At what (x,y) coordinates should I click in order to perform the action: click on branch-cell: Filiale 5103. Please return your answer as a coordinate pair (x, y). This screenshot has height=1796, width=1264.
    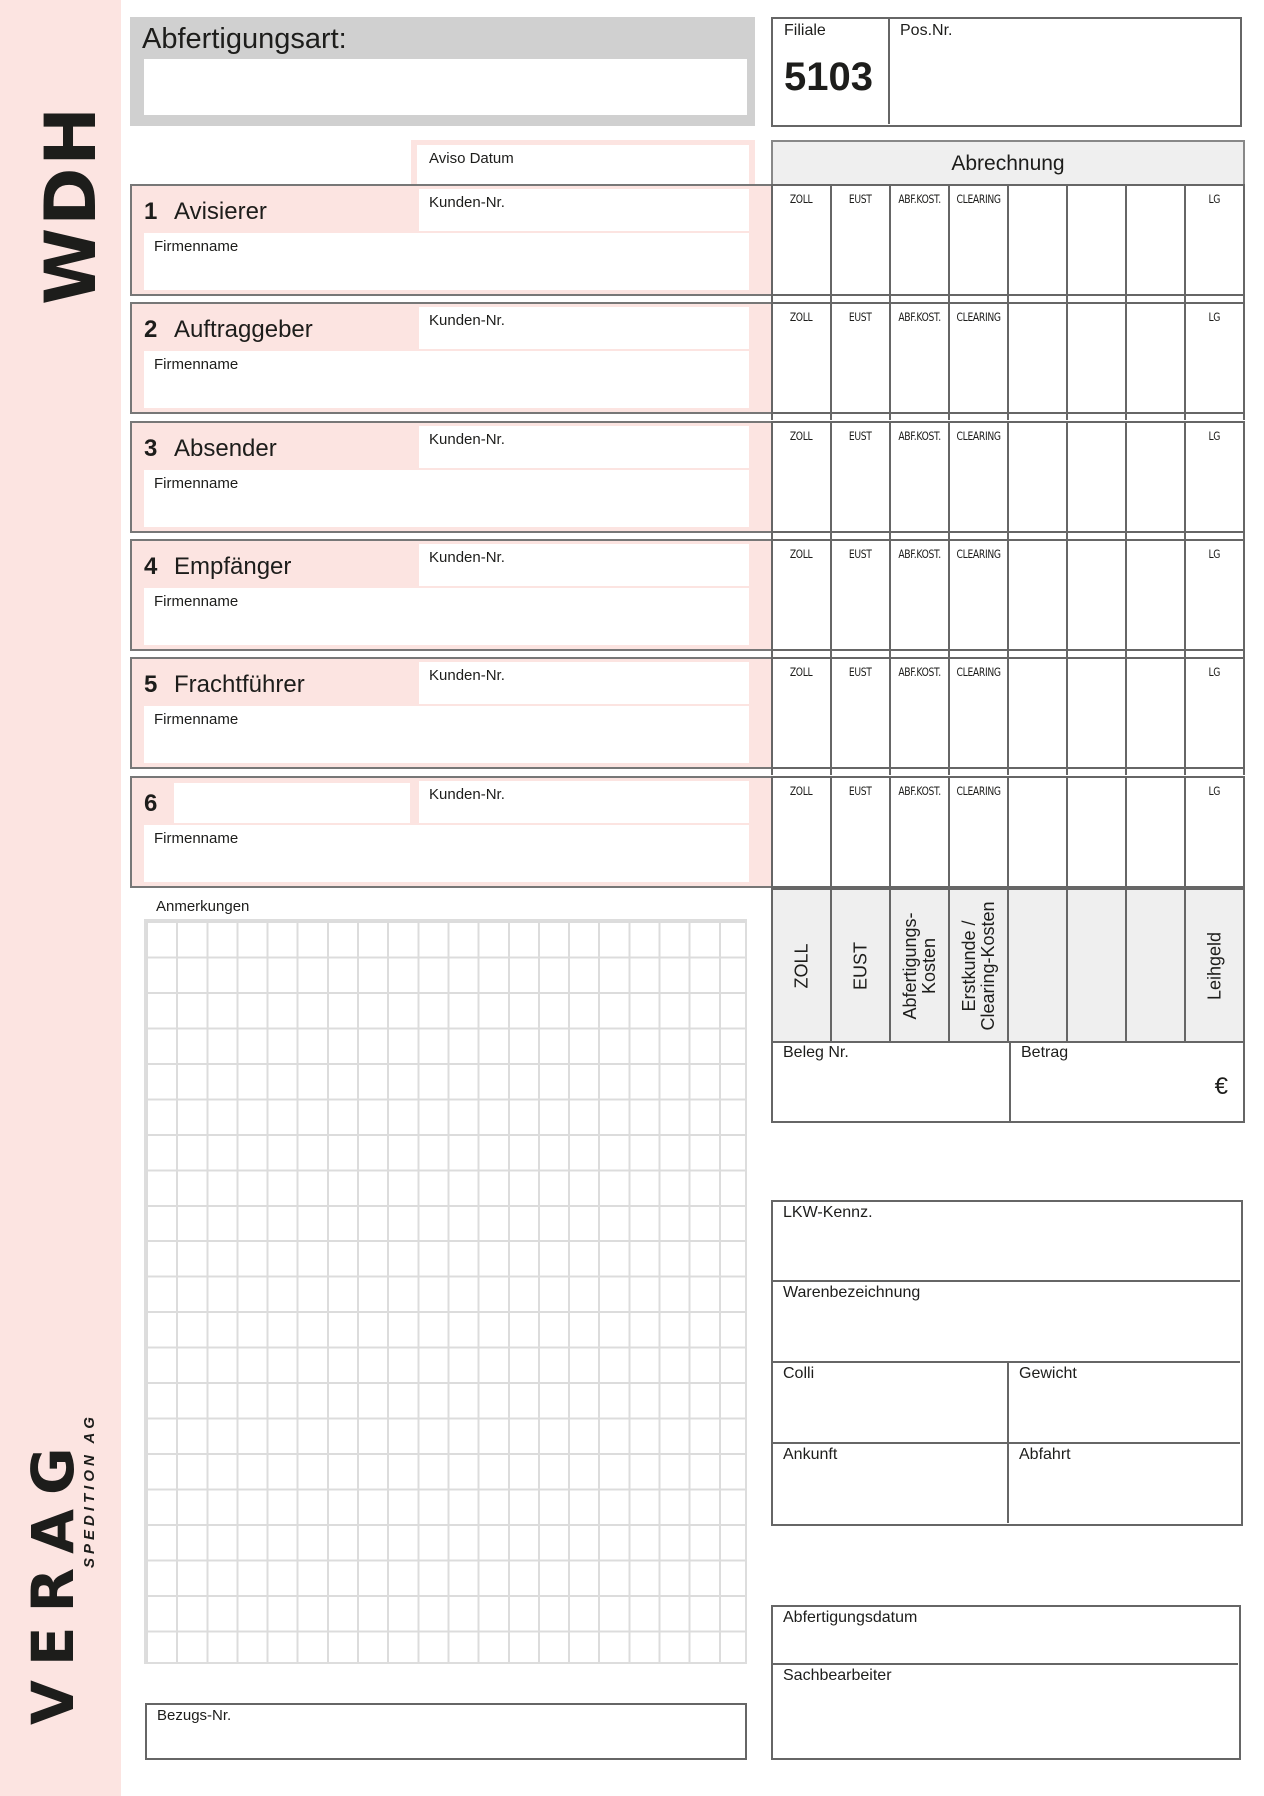
    Looking at the image, I should click on (831, 71).